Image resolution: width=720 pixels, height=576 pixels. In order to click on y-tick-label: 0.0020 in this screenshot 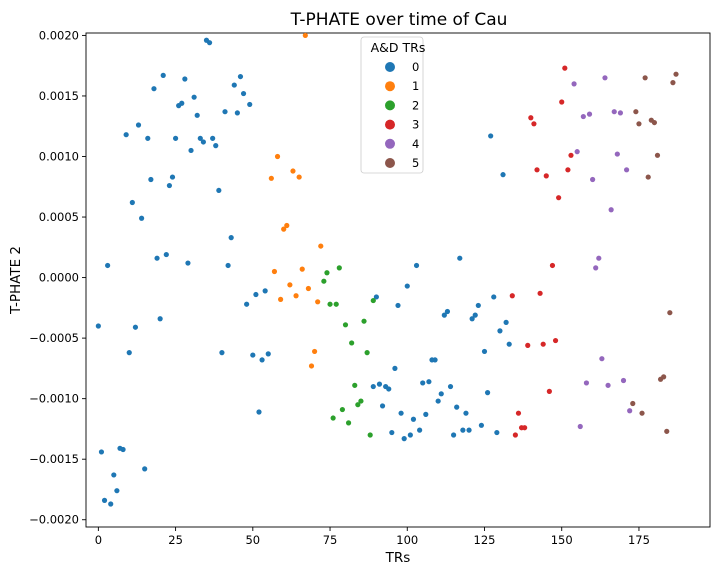, I will do `click(59, 35)`.